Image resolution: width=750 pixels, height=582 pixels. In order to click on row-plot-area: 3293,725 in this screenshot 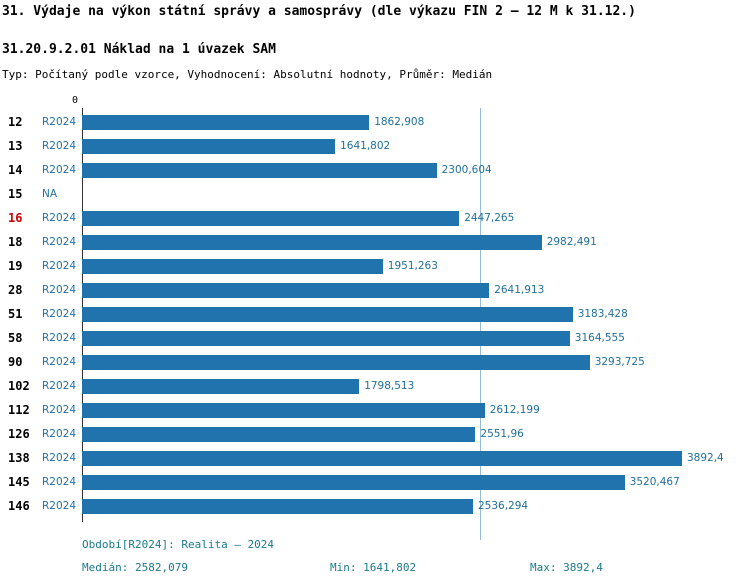, I will do `click(416, 362)`.